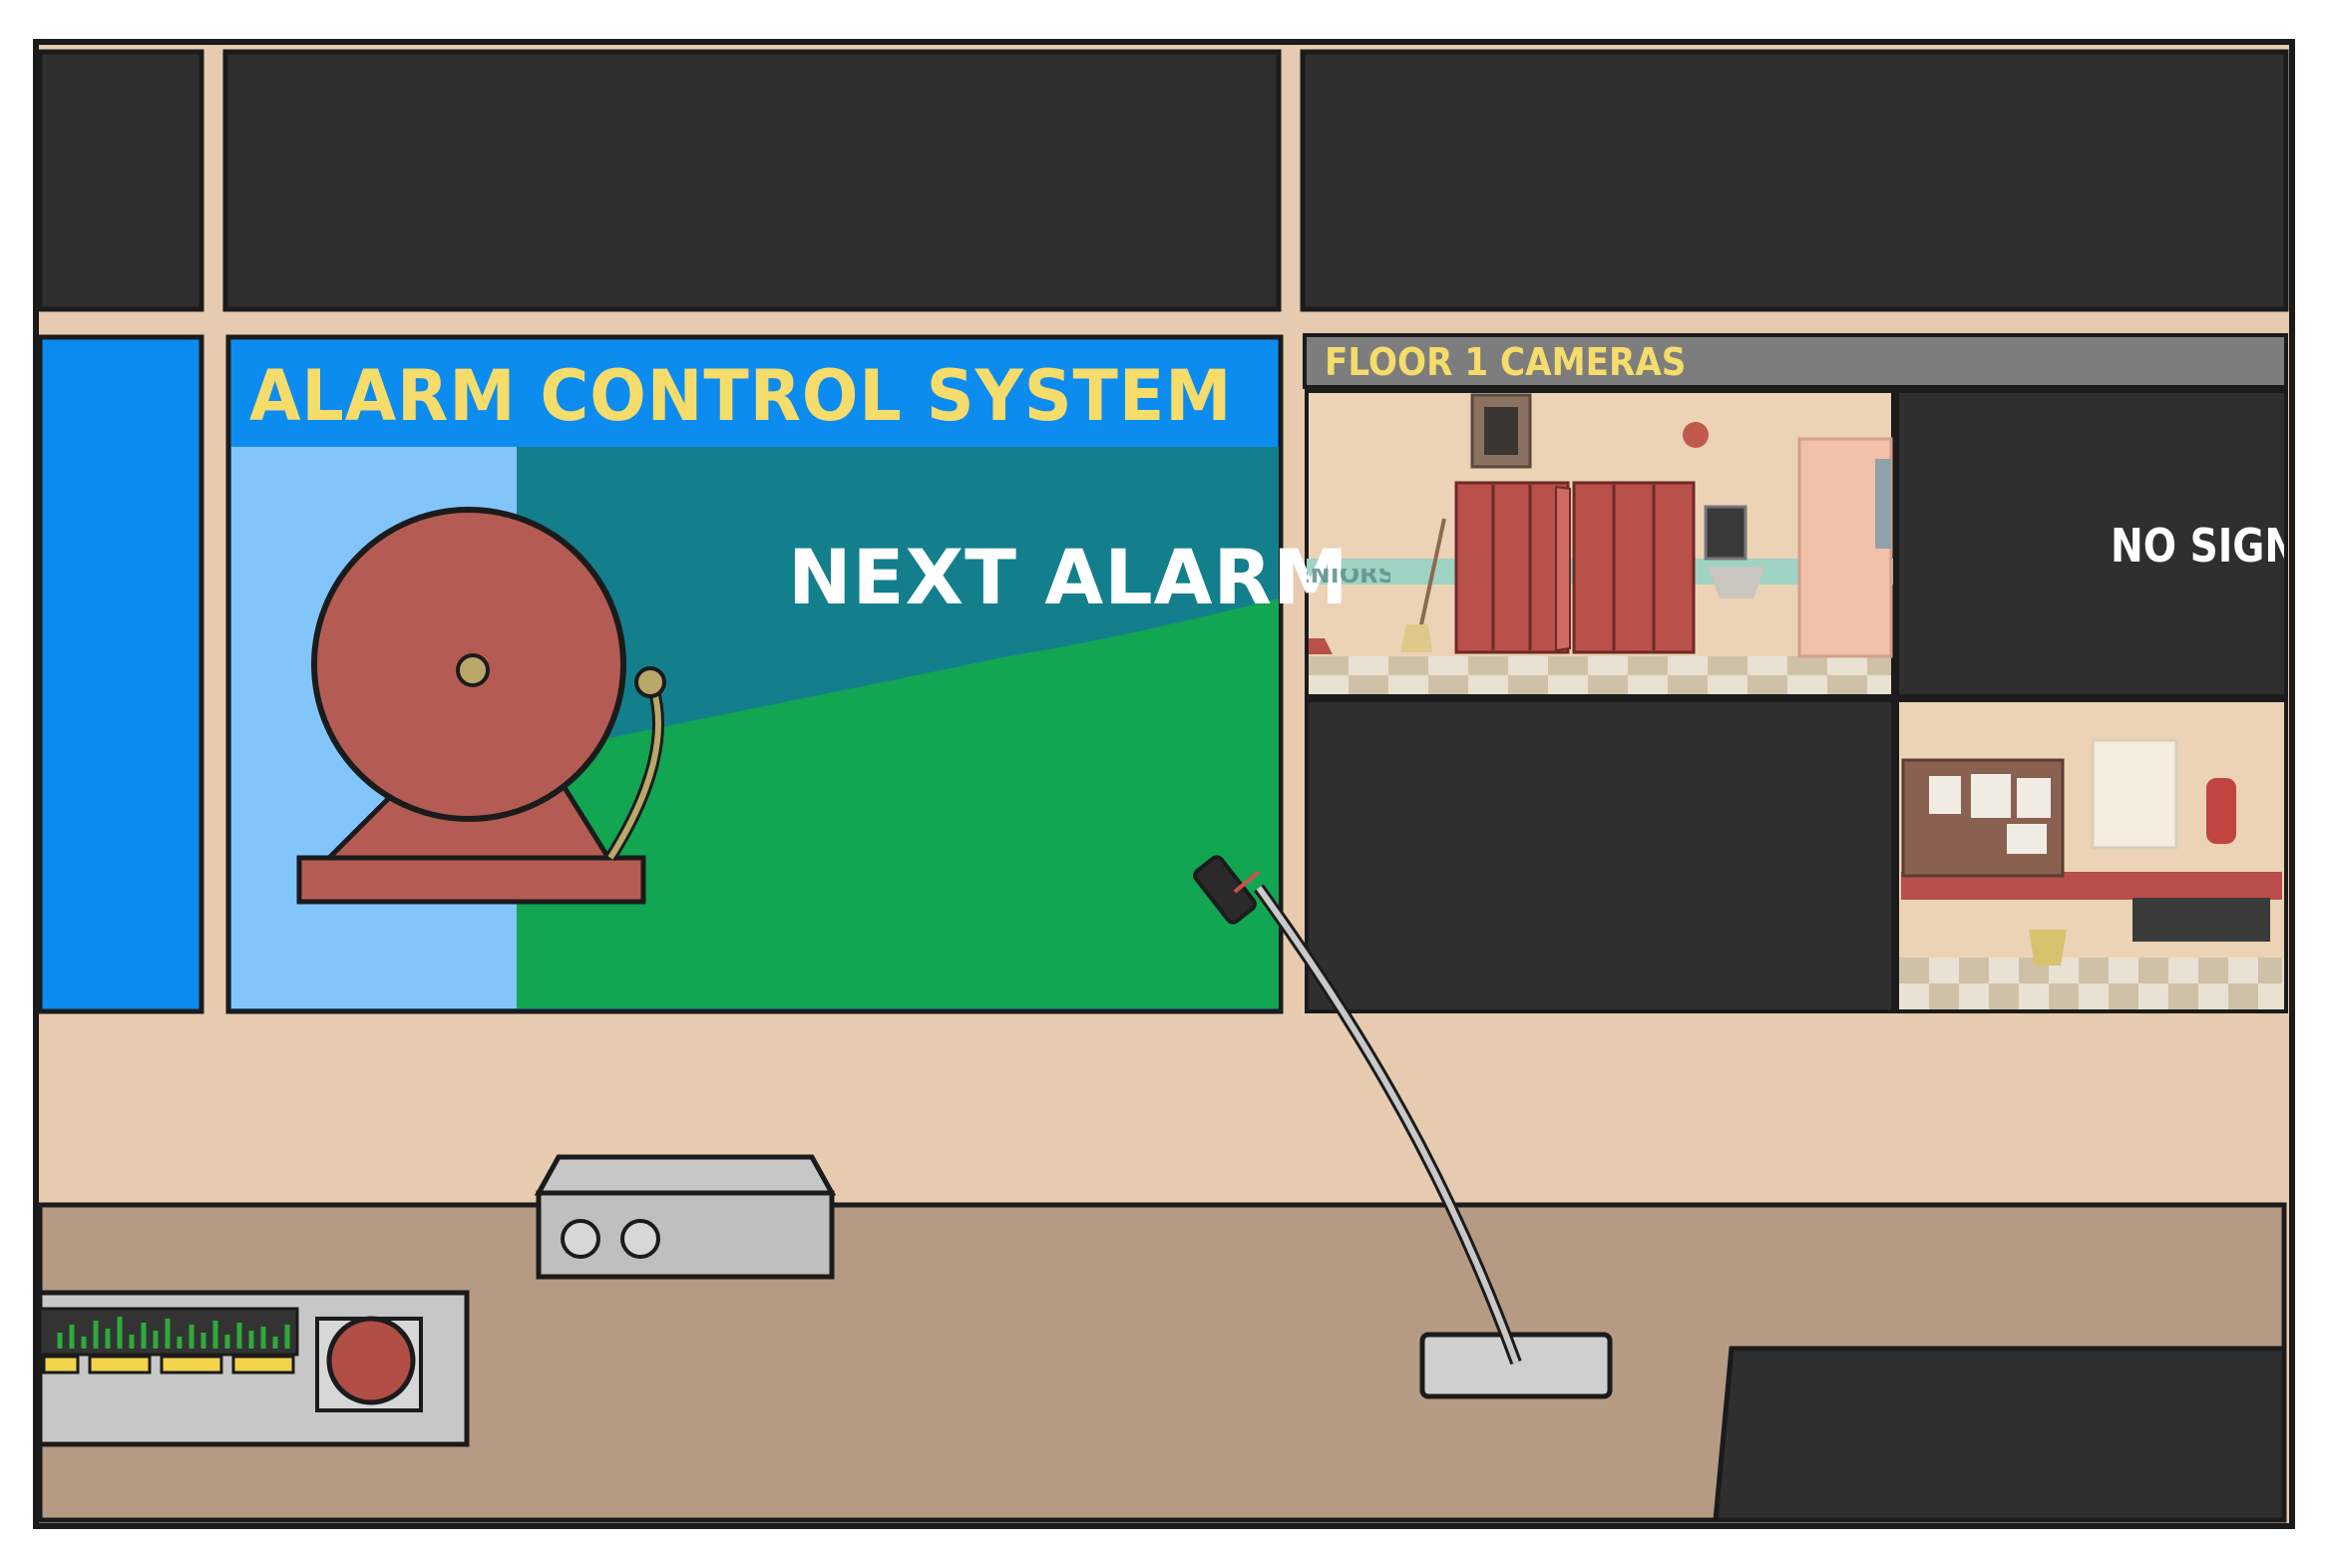 The height and width of the screenshot is (1568, 2328). Describe the element at coordinates (1506, 362) in the screenshot. I see `floor-cameras-title: FLOOR 1 CAMERAS` at that location.